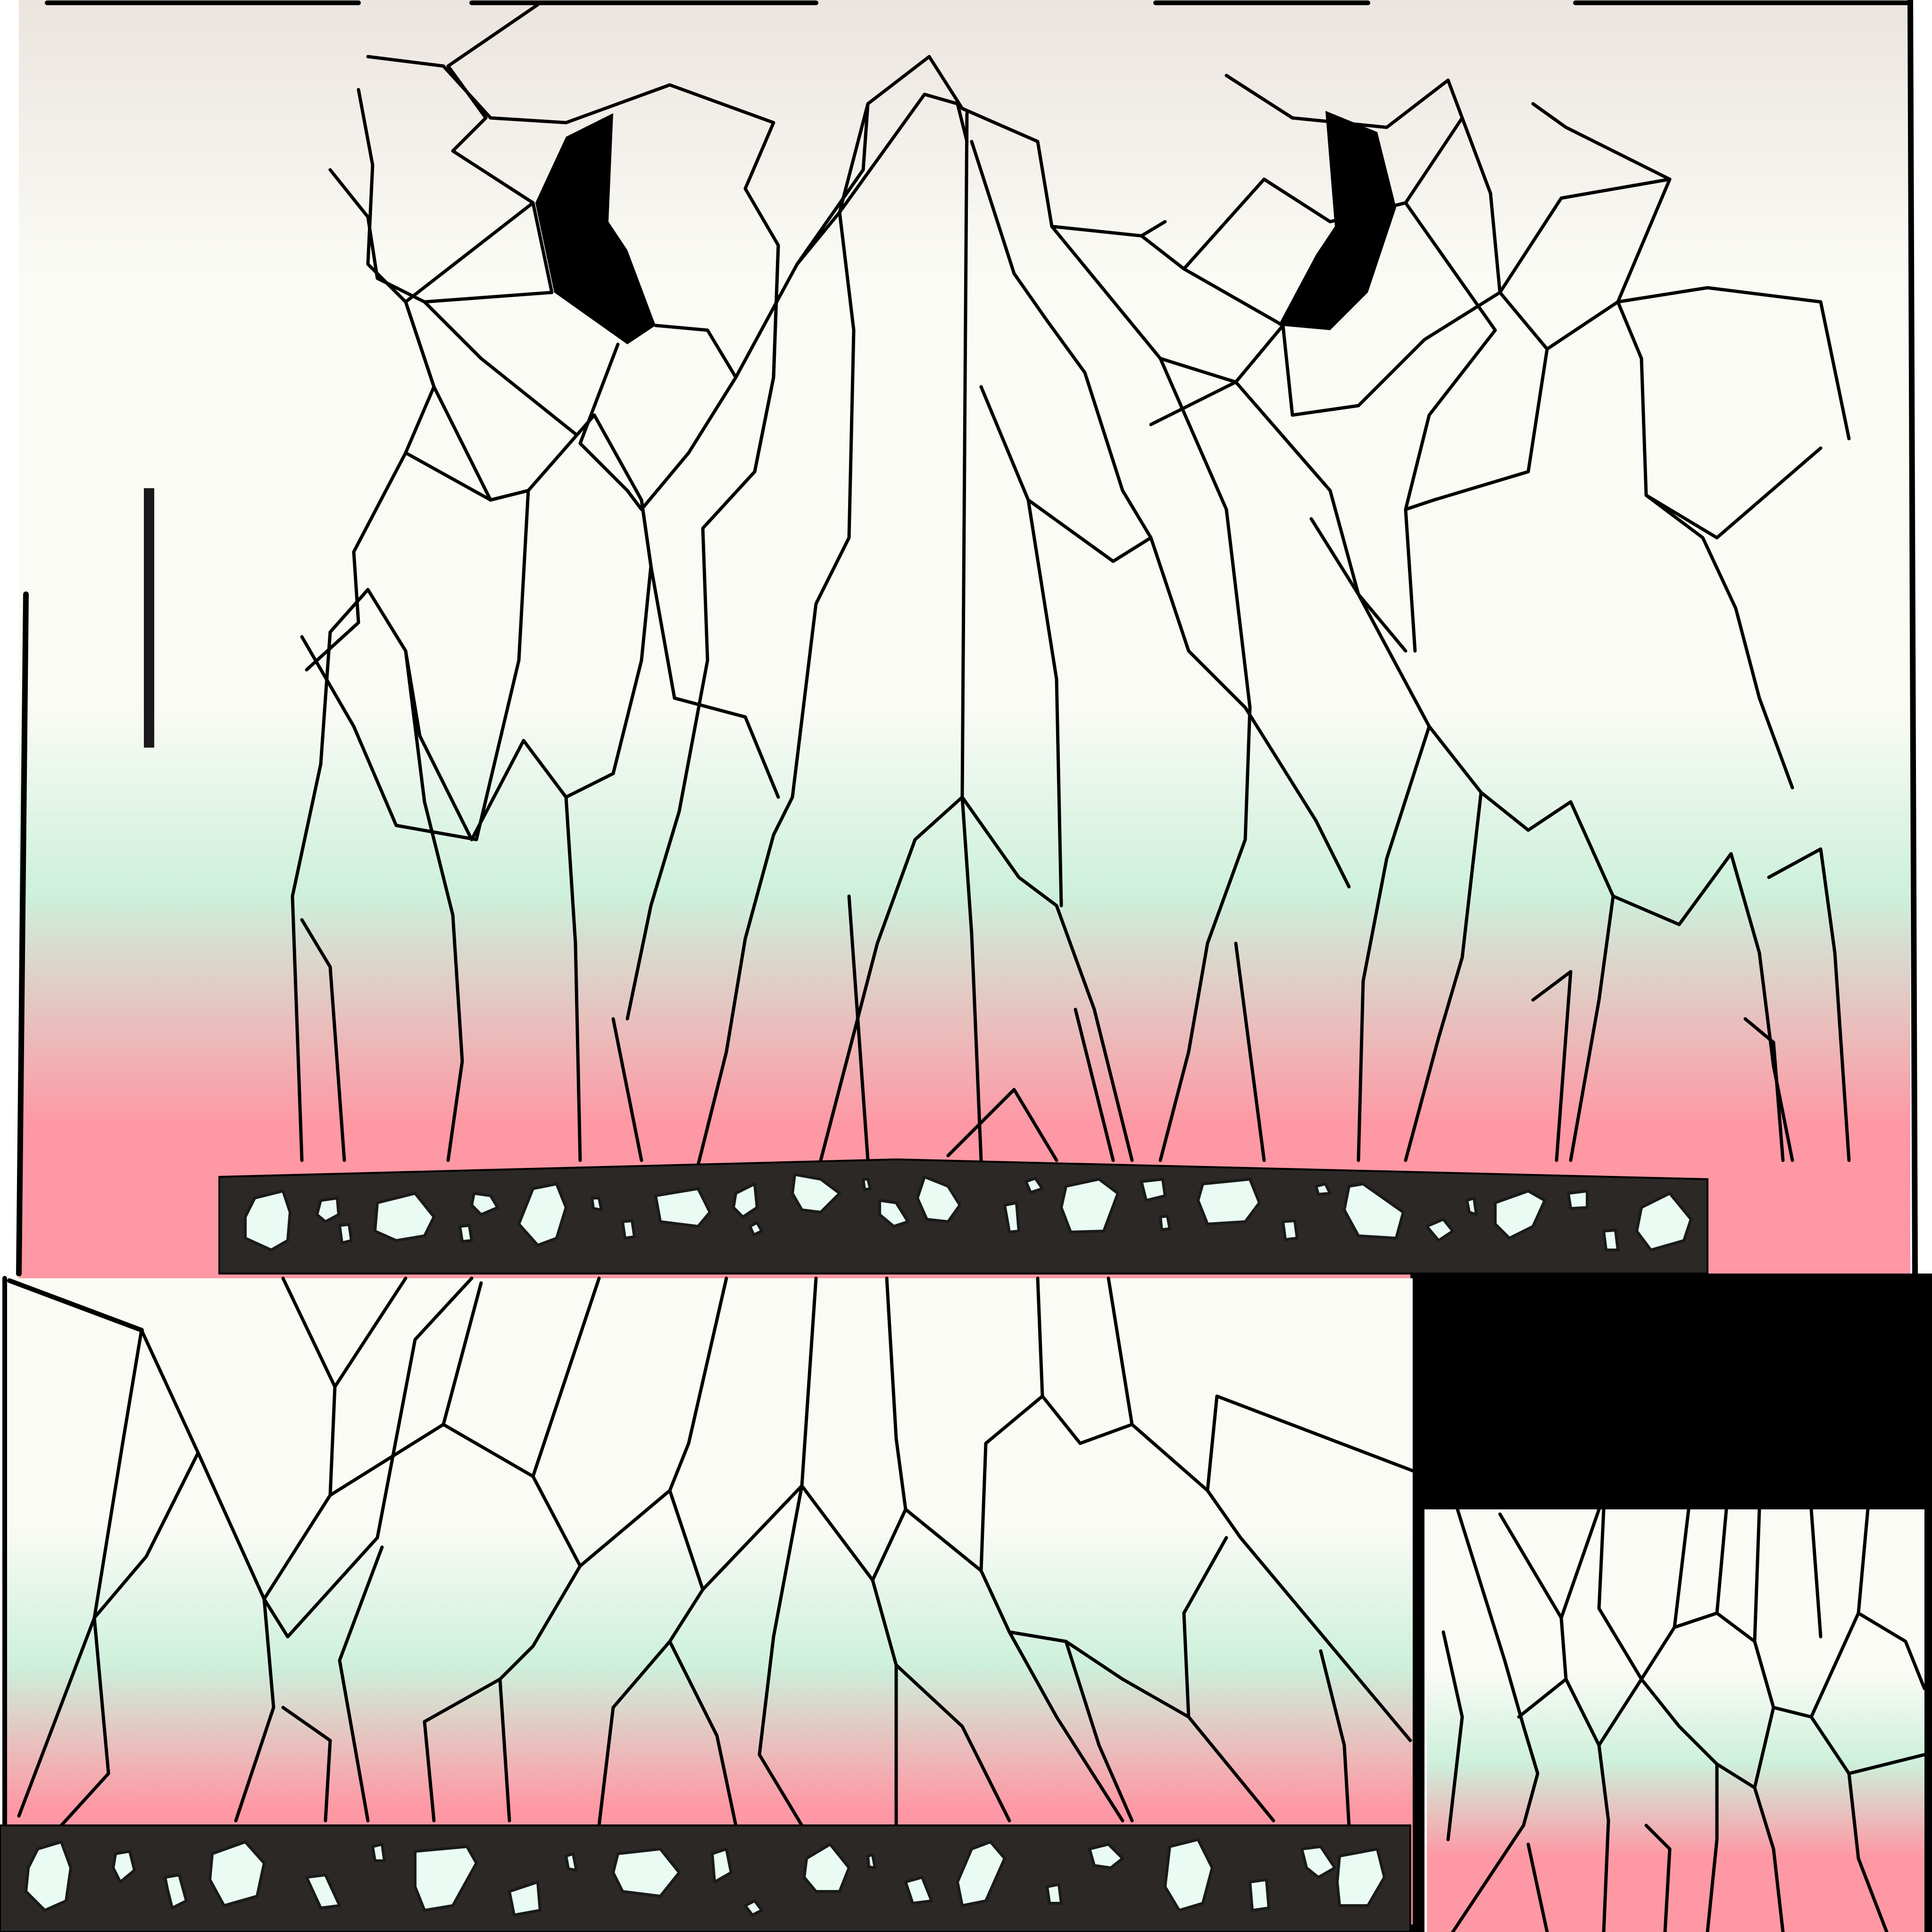 The image size is (1932, 1932). Describe the element at coordinates (1928, 1603) in the screenshot. I see `black-cutout-right-edge` at that location.